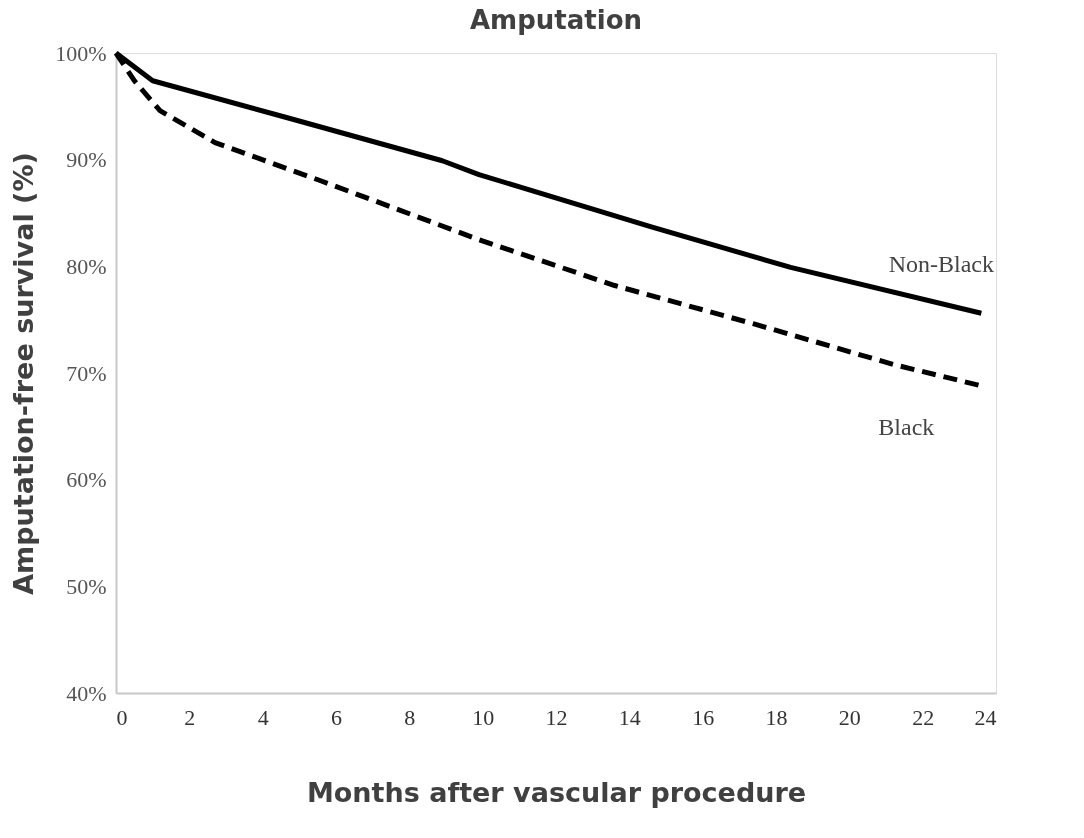 The image size is (1084, 838). I want to click on x-tick-label: 16, so click(703, 717).